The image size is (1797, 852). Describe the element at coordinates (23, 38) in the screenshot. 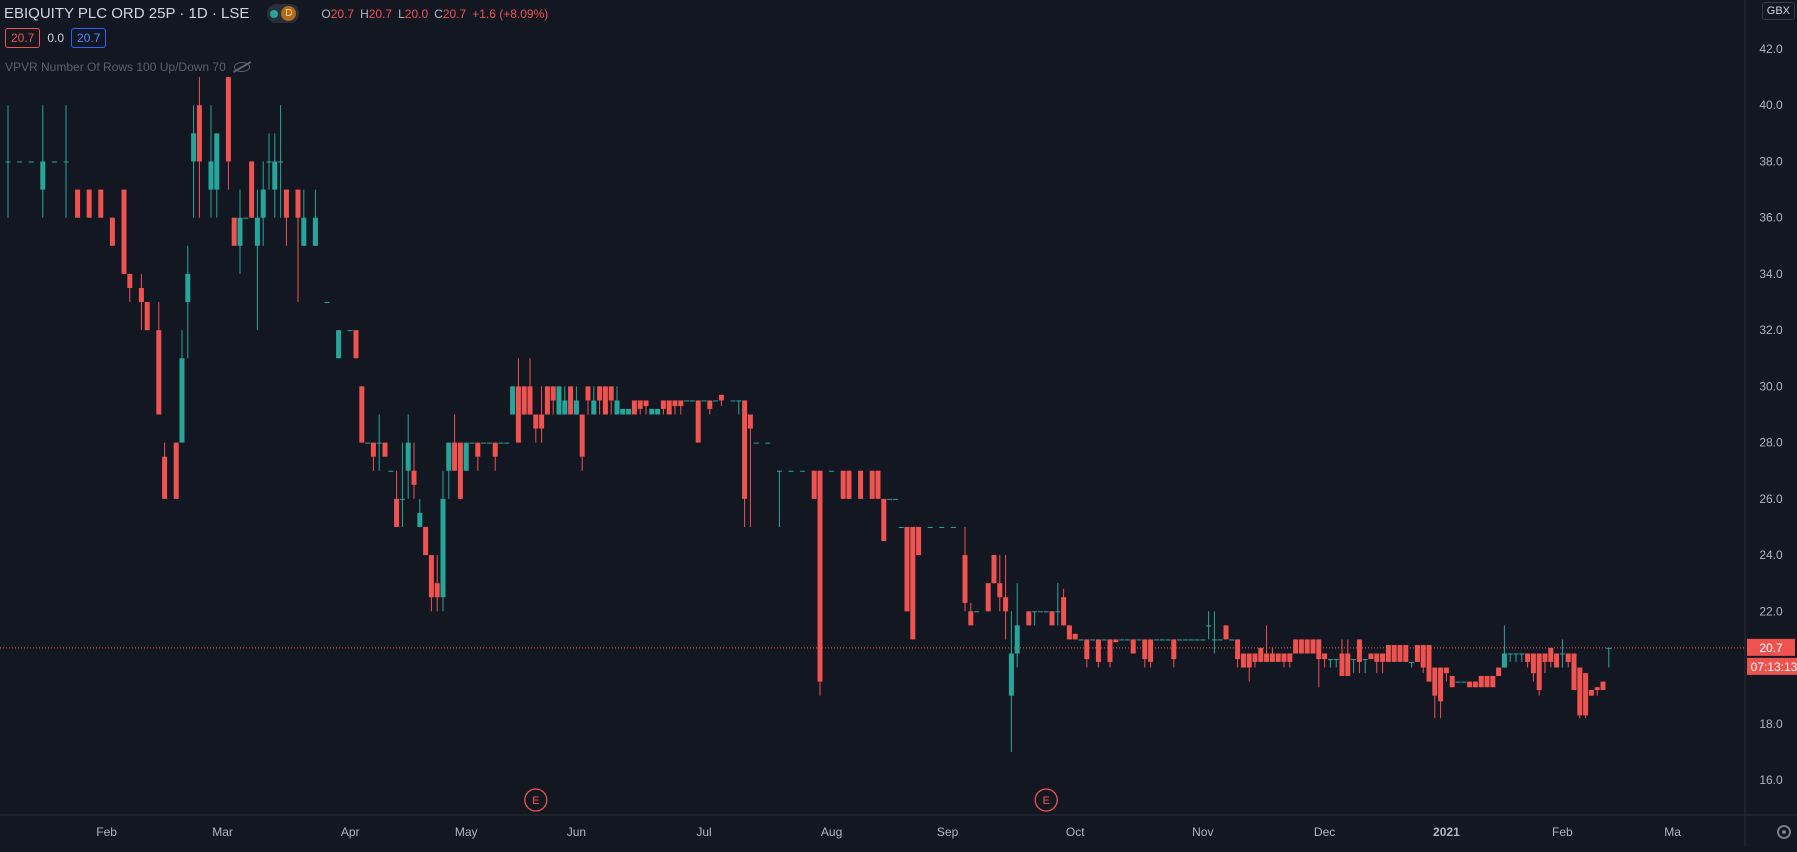

I see `bid-price: 20.7` at that location.